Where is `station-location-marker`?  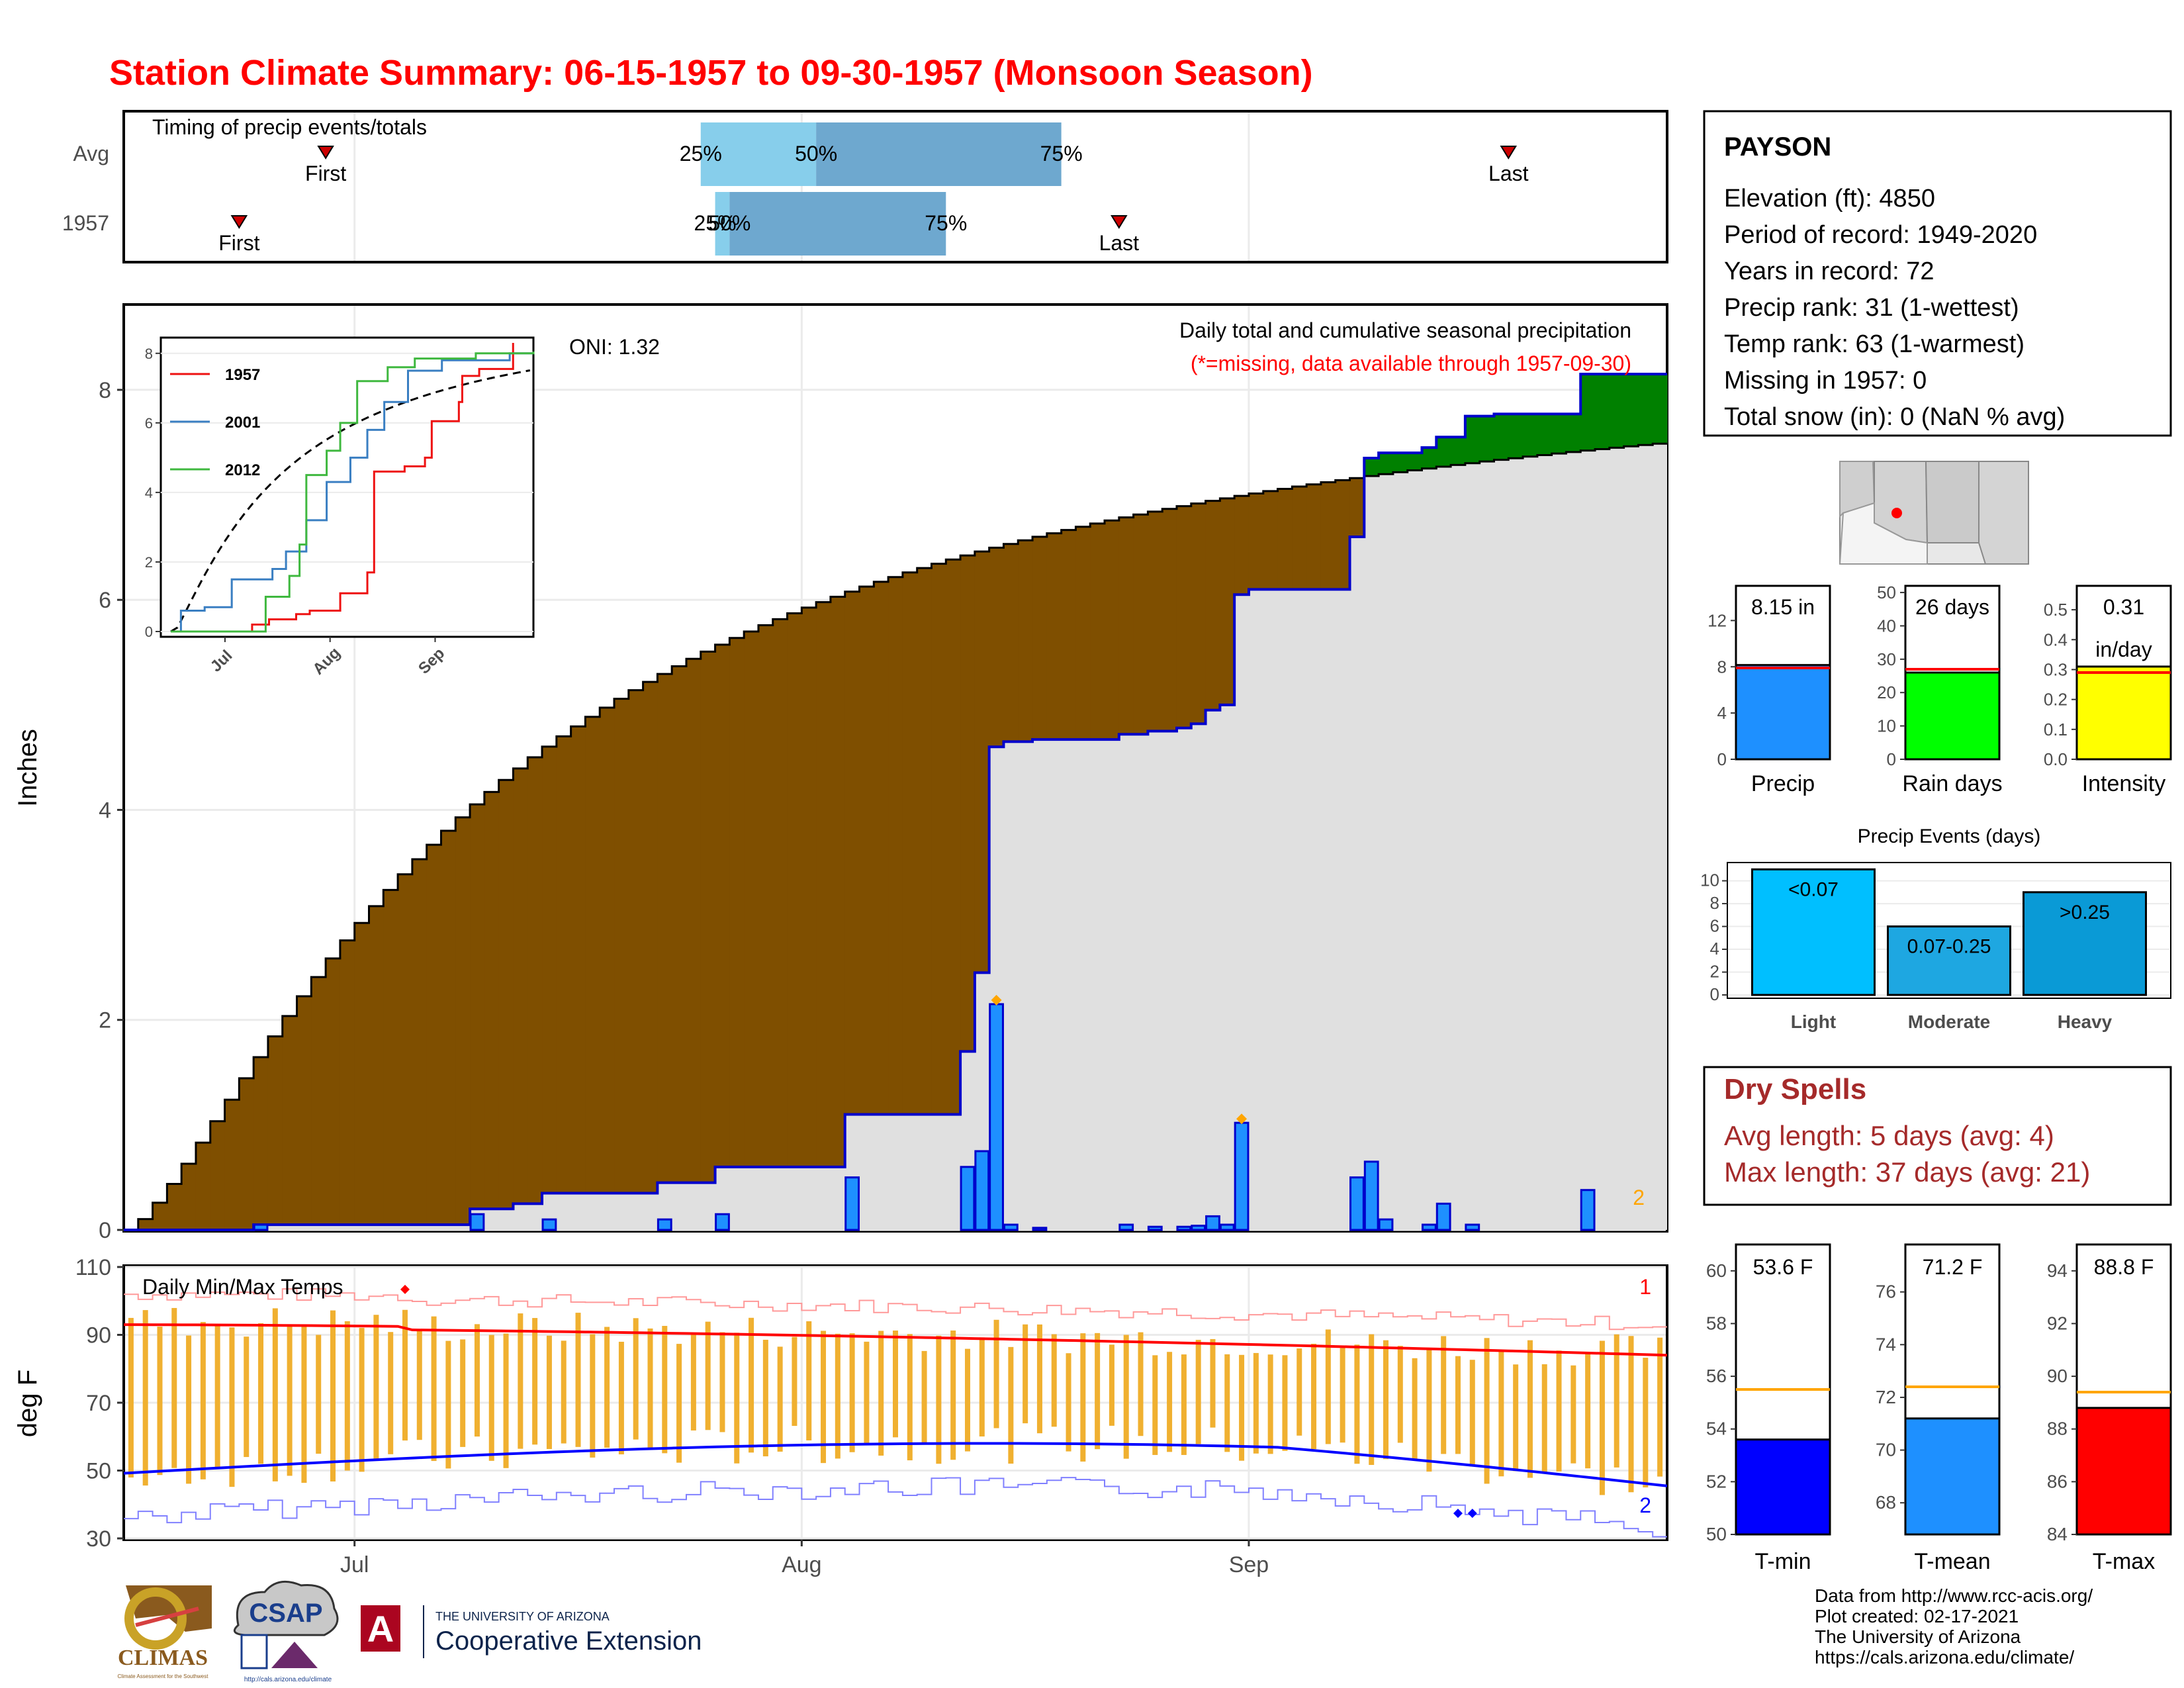
station-location-marker is located at coordinates (1897, 513).